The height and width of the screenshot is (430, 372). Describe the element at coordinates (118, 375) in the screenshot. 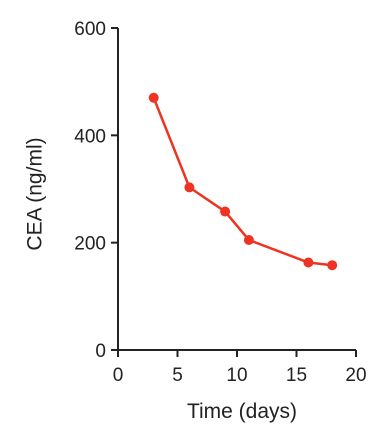

I see `x-tick-label: 0` at that location.